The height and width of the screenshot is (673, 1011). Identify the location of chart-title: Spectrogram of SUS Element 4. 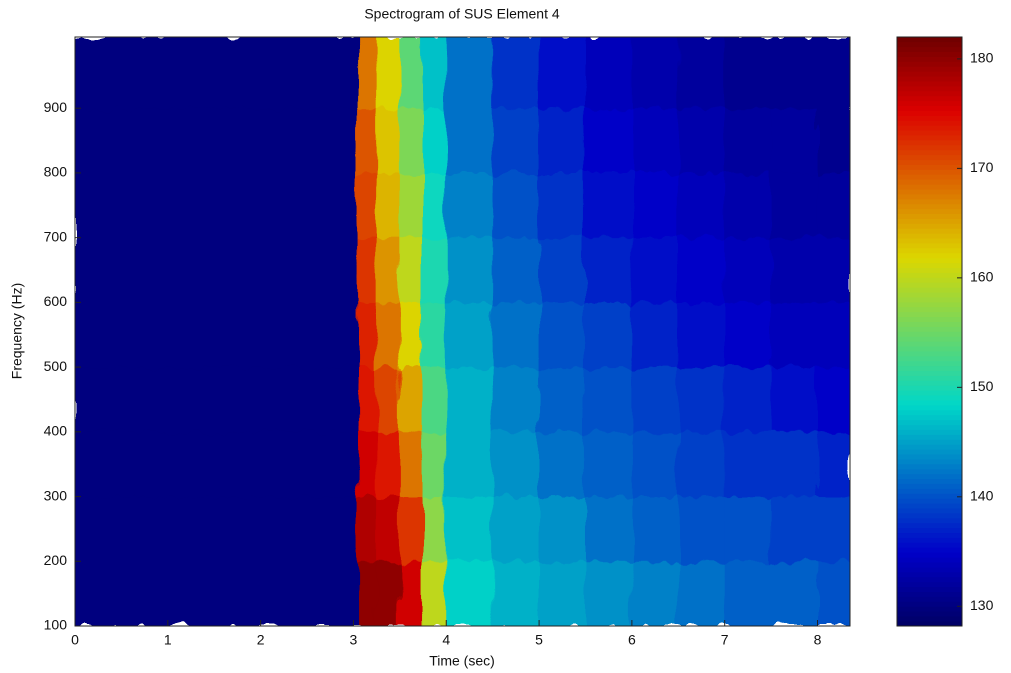
(462, 14).